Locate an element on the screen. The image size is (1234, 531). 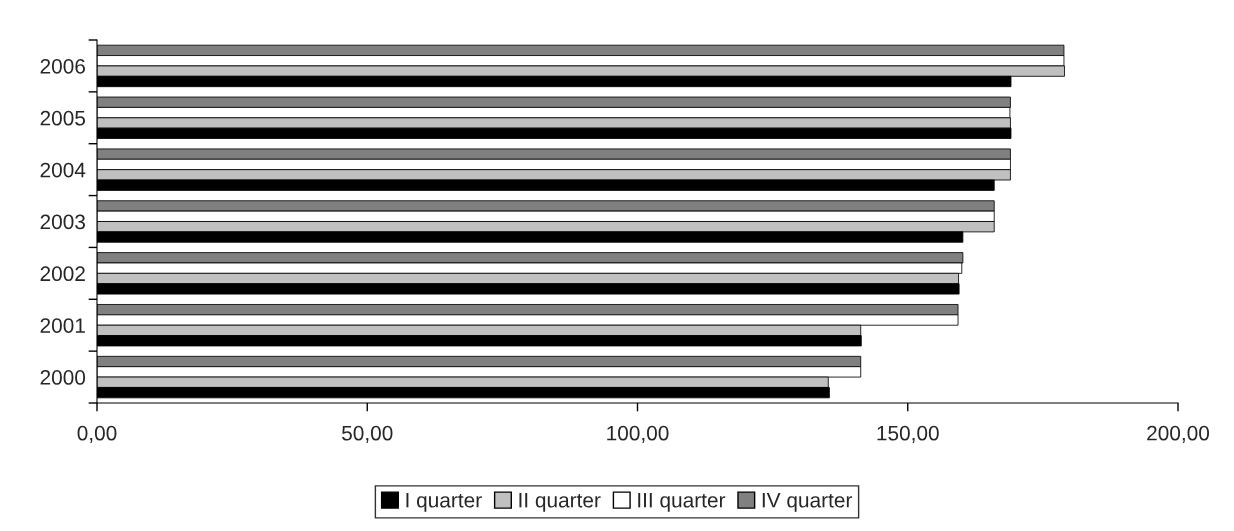
legend-label: IV quarter is located at coordinates (807, 502).